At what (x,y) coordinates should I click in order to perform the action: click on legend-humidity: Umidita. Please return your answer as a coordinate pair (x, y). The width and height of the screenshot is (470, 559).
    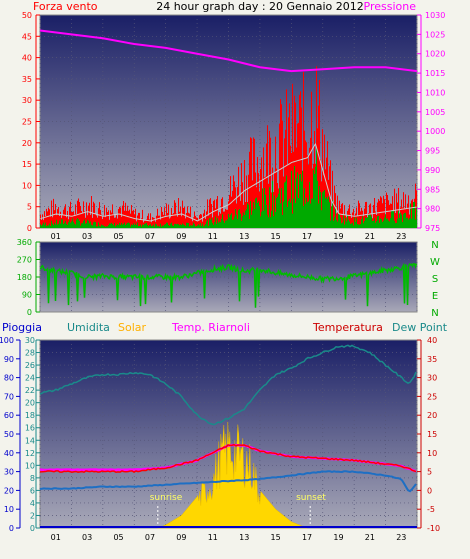
    Looking at the image, I should click on (88, 327).